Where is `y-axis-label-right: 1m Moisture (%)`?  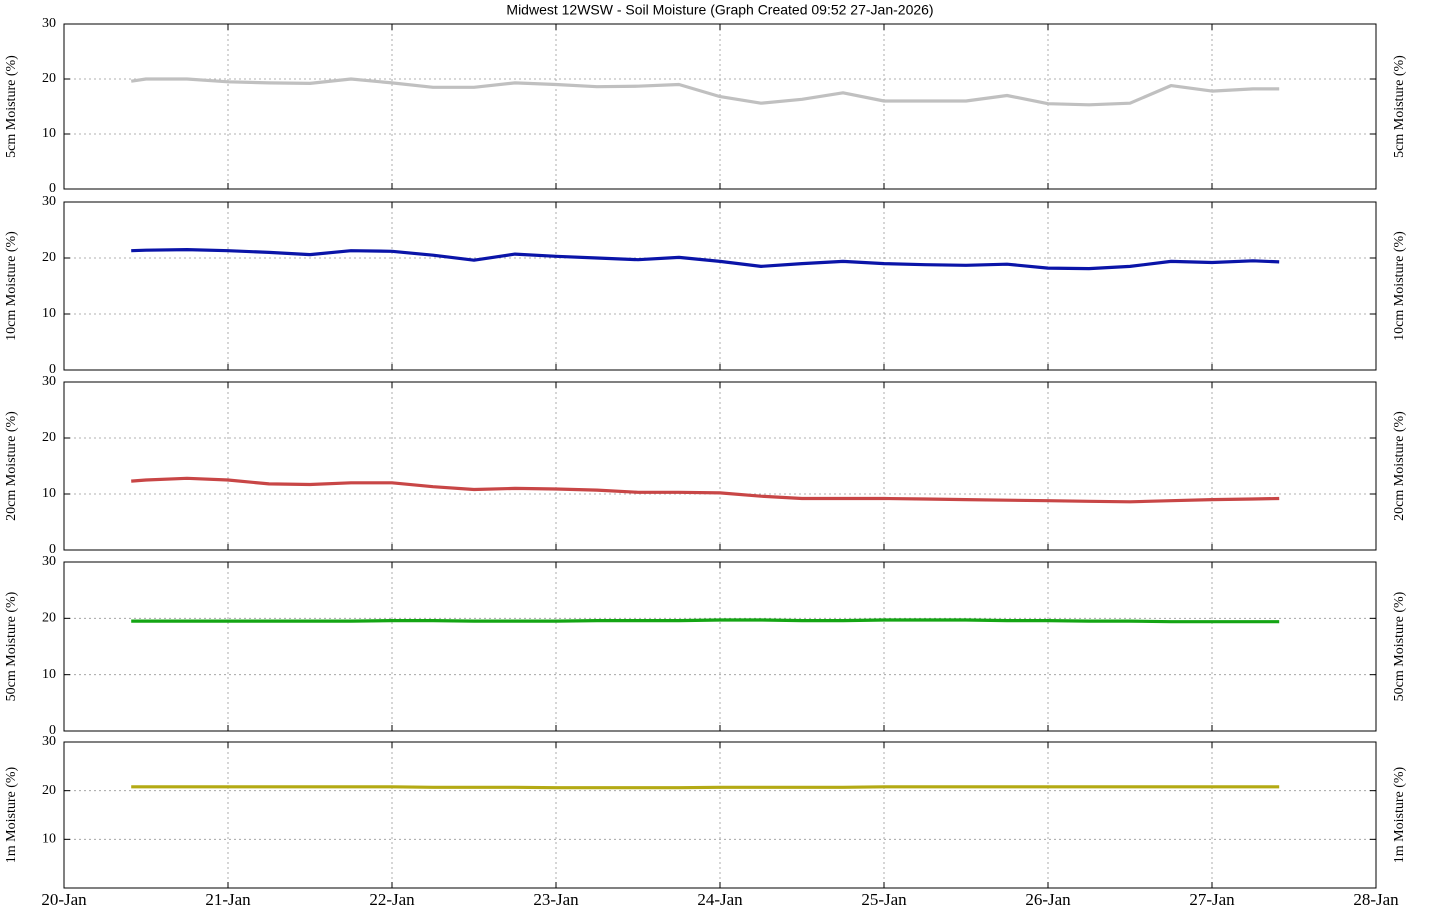 y-axis-label-right: 1m Moisture (%) is located at coordinates (1399, 814).